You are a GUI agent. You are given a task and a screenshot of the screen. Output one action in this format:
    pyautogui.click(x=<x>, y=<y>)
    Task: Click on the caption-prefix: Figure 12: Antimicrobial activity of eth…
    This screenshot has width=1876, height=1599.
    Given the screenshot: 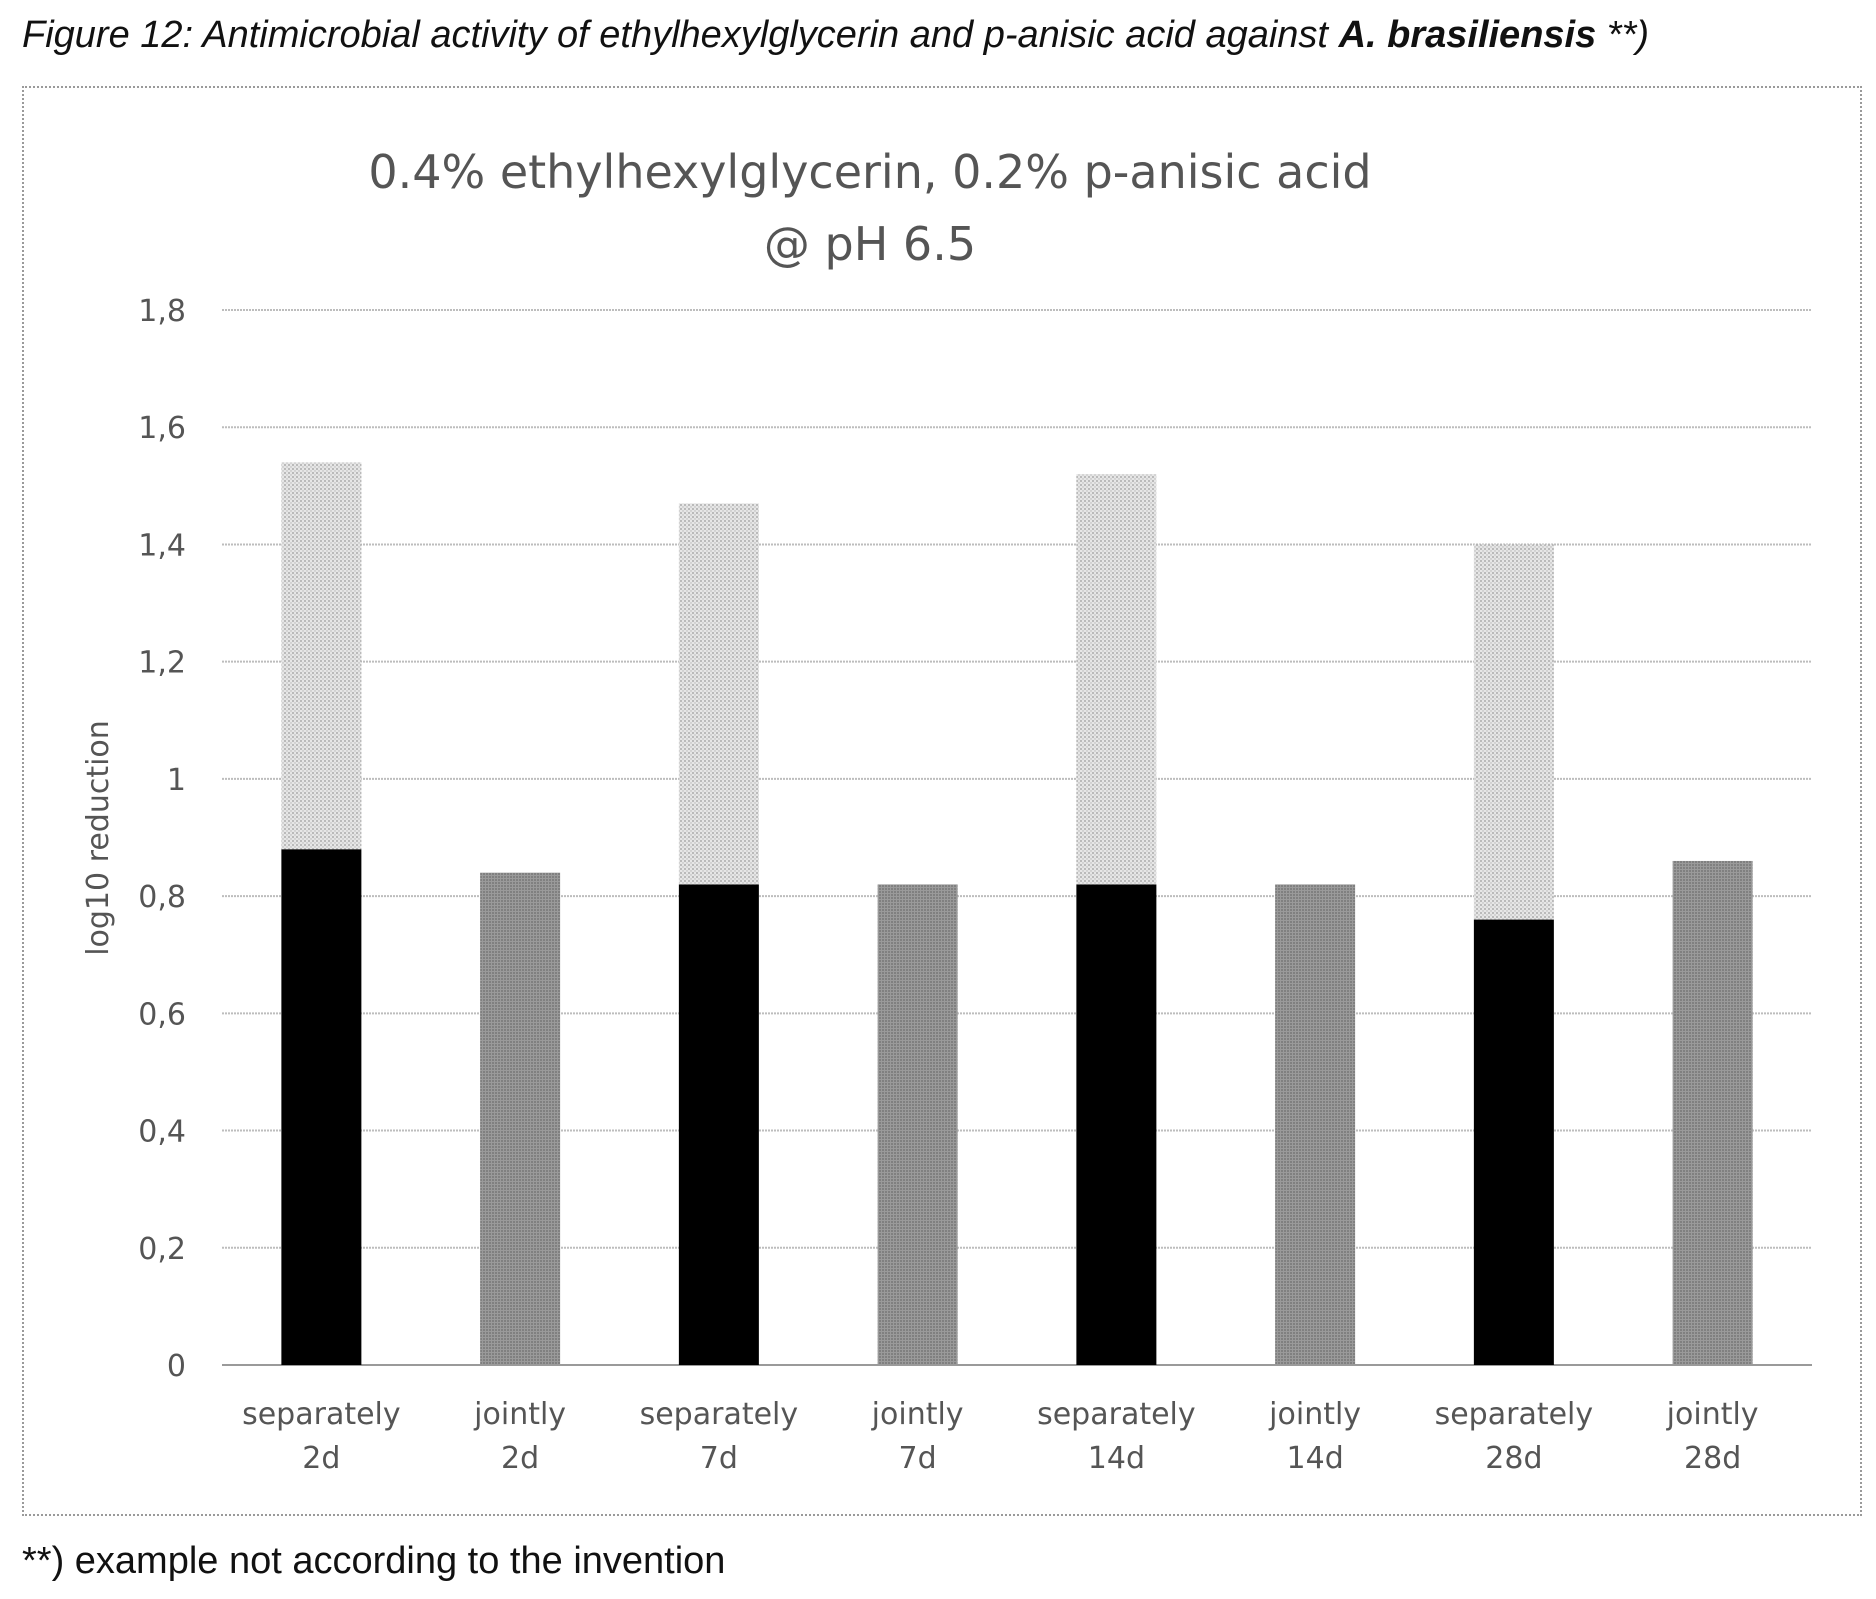 What is the action you would take?
    pyautogui.click(x=680, y=35)
    